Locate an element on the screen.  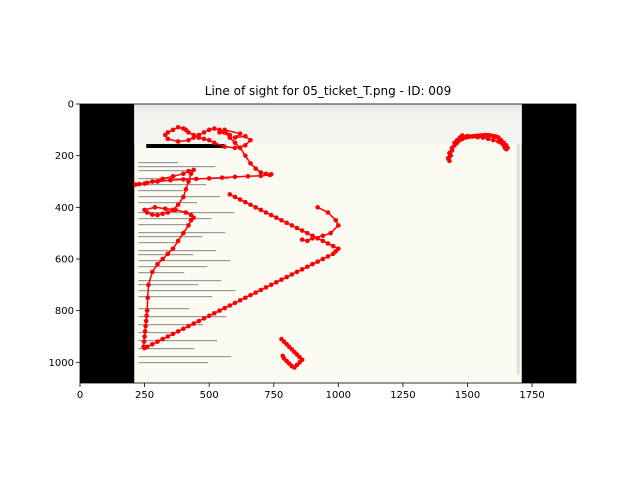
y-tick-label: 200 is located at coordinates (64, 156).